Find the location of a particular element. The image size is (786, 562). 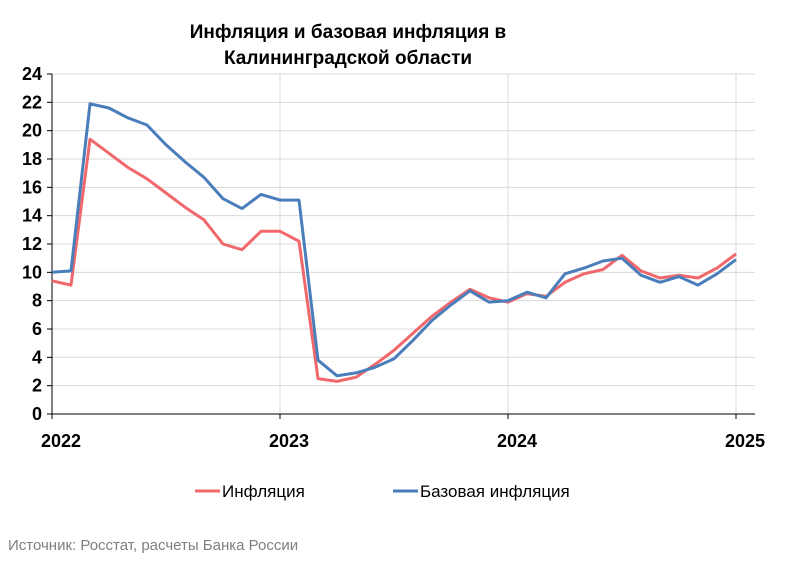

y-tick-label: 4 is located at coordinates (37, 357).